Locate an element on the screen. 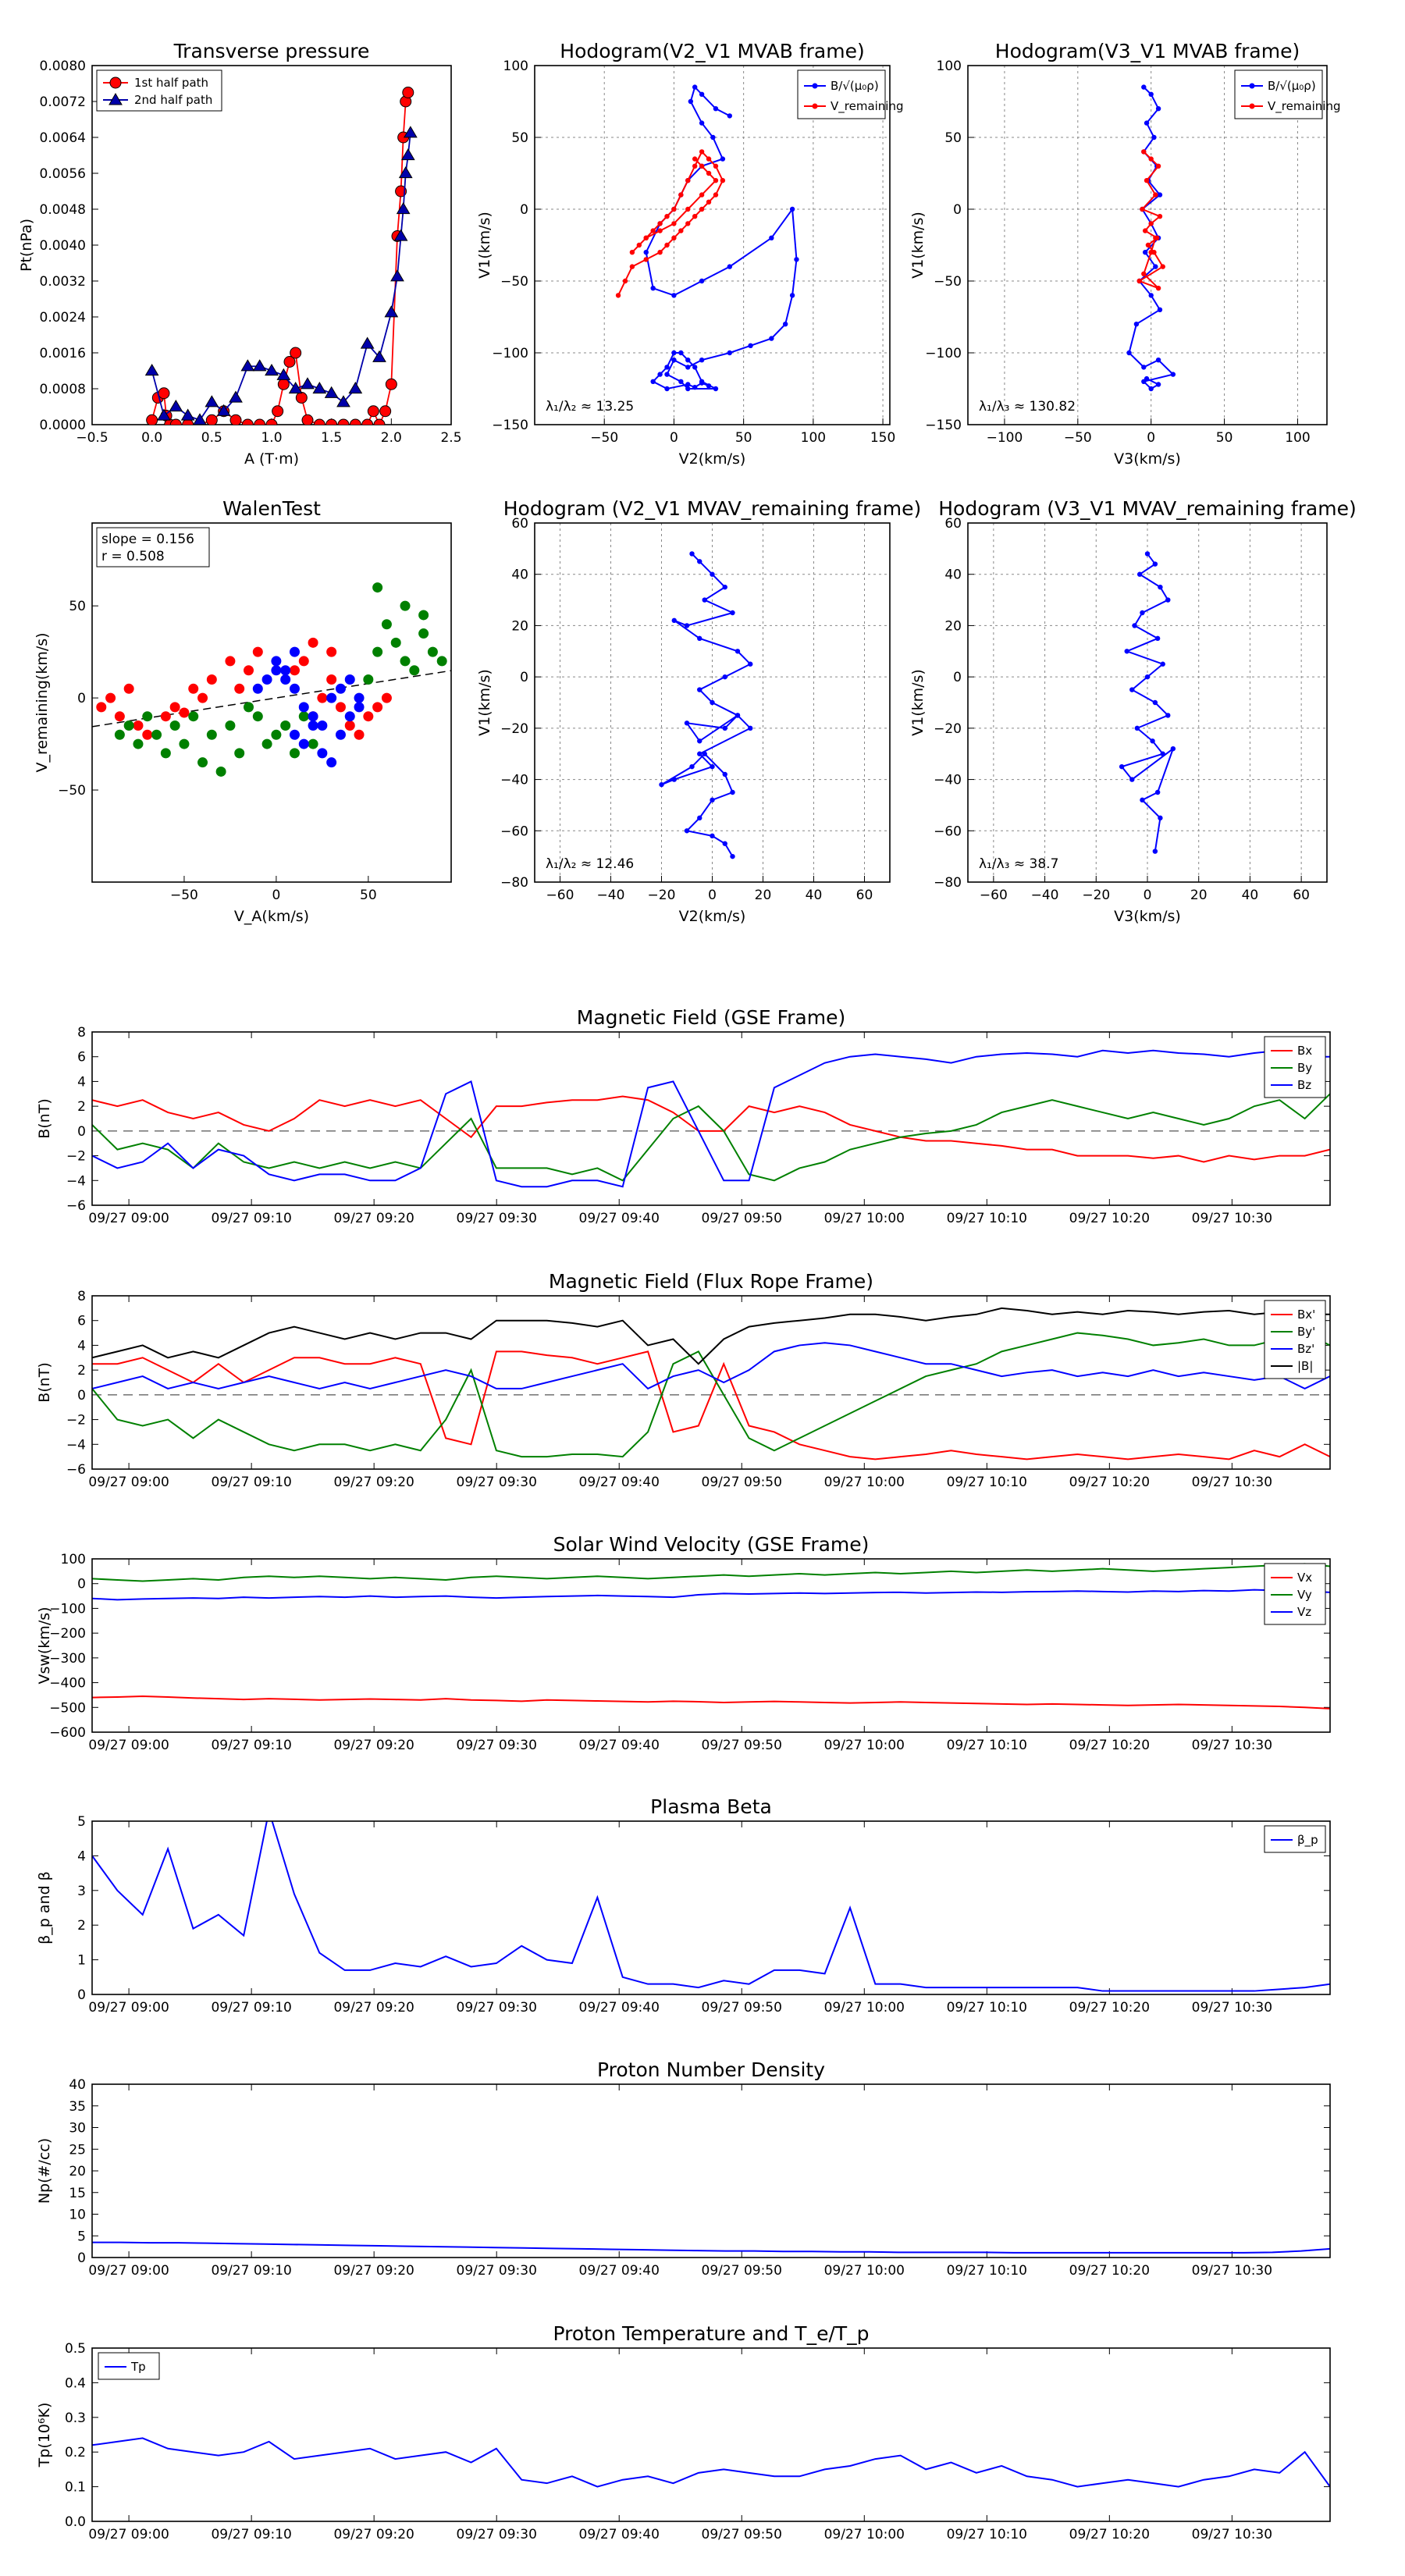 Image resolution: width=1405 pixels, height=2576 pixels. y-tick-label: 2 is located at coordinates (81, 1371).